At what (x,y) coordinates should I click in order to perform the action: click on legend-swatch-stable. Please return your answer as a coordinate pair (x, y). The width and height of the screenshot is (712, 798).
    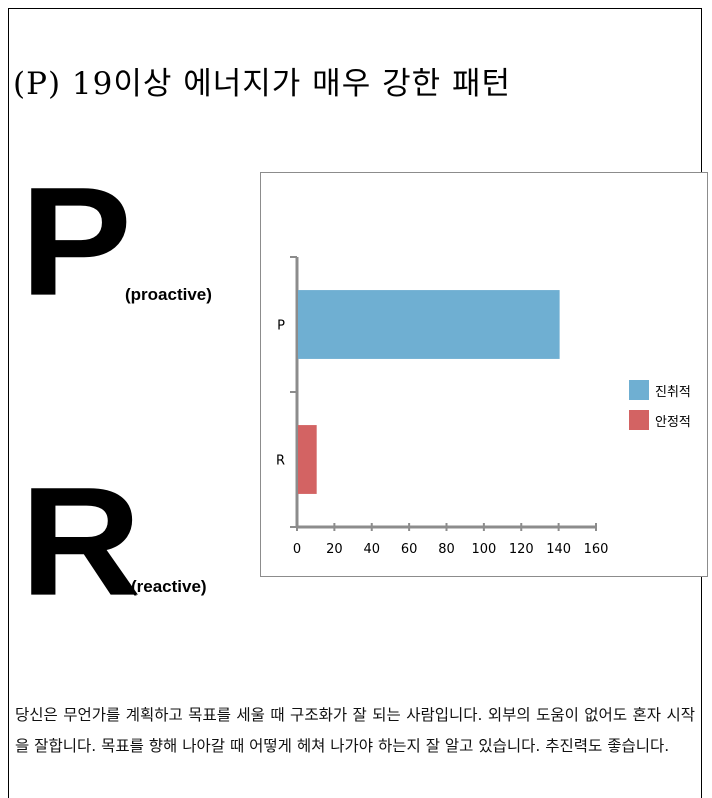
    Looking at the image, I should click on (639, 420).